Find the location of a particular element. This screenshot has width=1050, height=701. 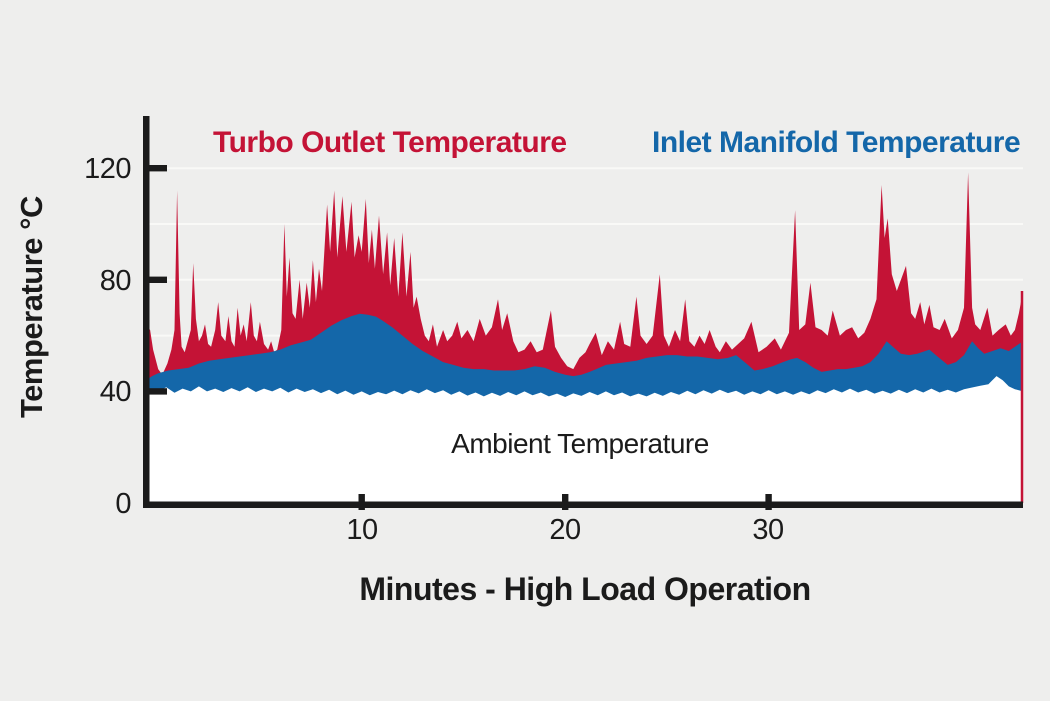

y-axis-line is located at coordinates (146, 312).